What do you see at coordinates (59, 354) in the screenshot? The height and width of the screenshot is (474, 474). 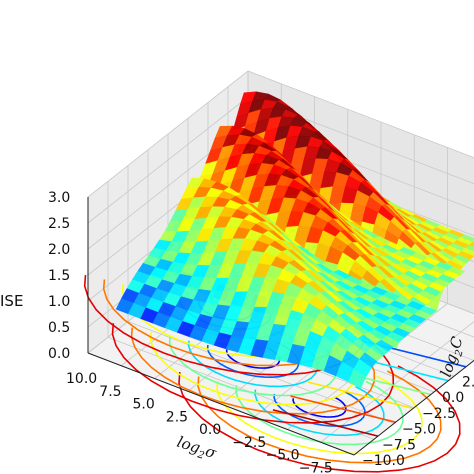 I see `z-tick-label: 0.0` at bounding box center [59, 354].